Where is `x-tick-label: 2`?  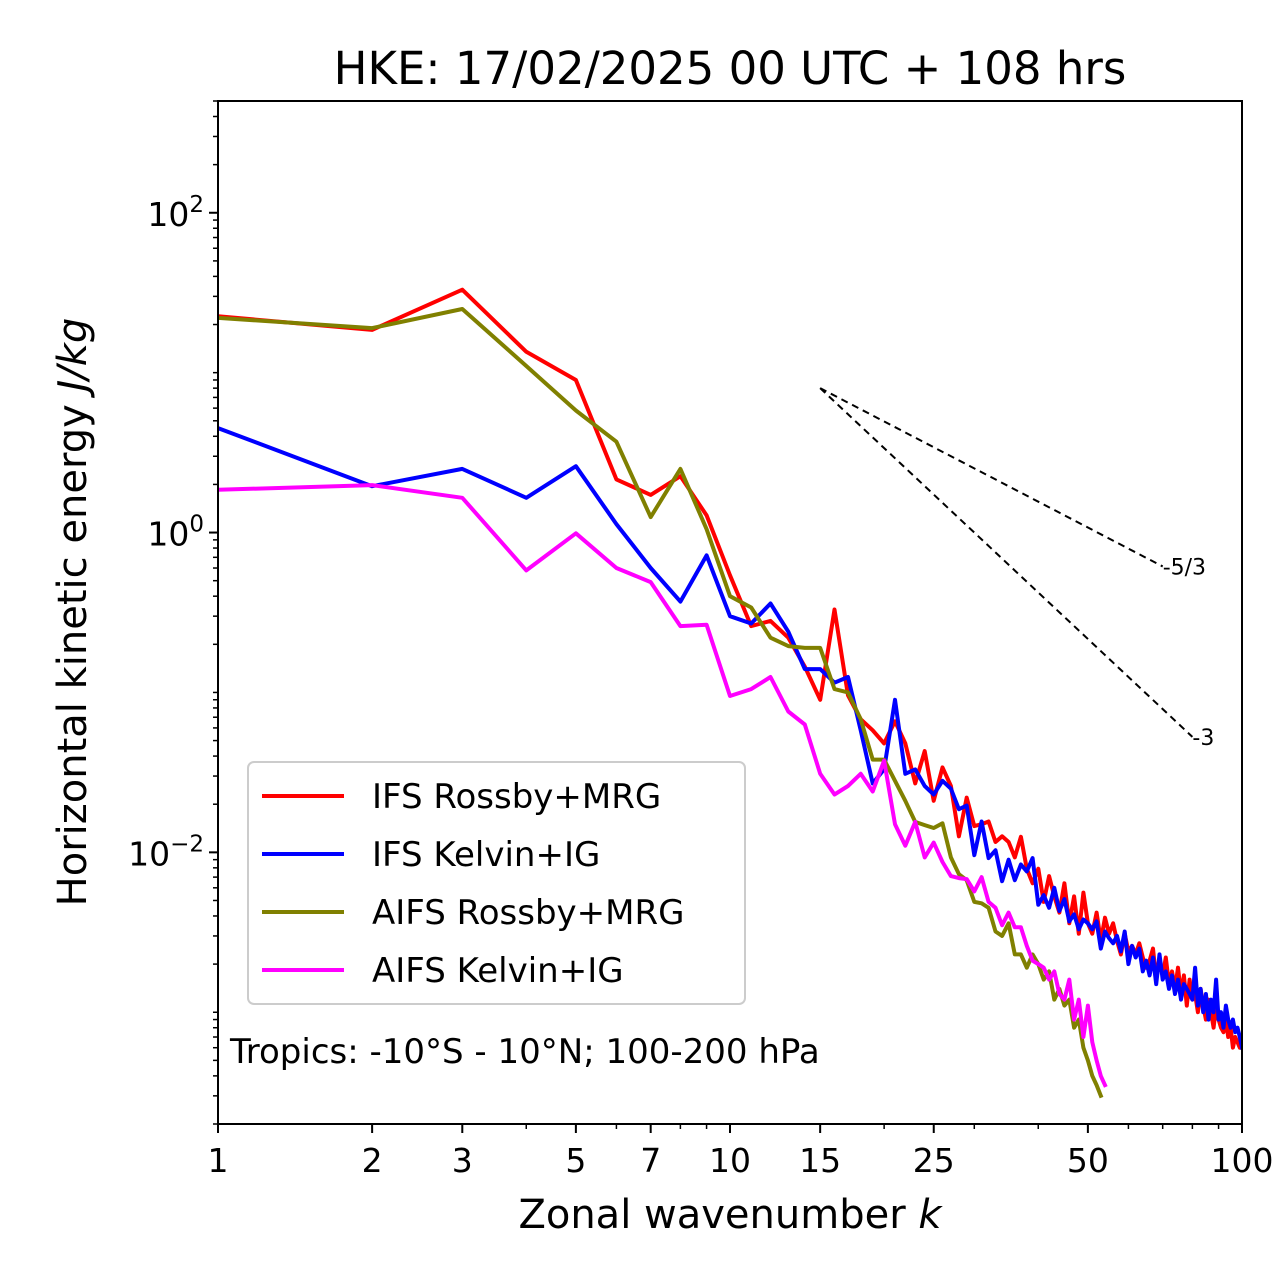
x-tick-label: 2 is located at coordinates (372, 1160).